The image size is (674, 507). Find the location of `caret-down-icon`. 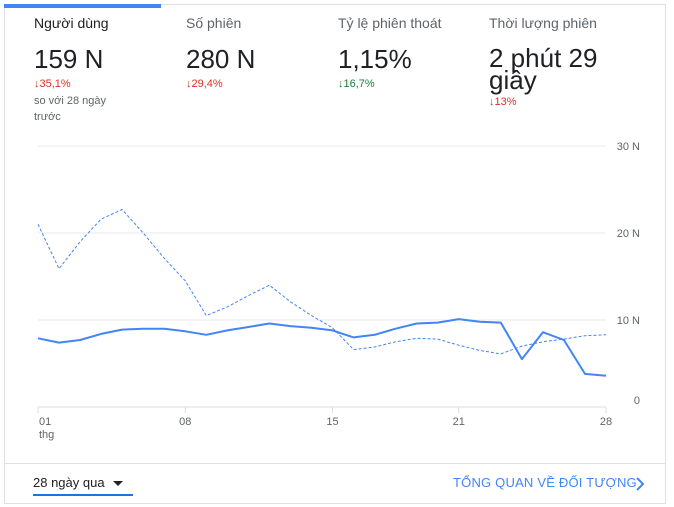

caret-down-icon is located at coordinates (117, 484).